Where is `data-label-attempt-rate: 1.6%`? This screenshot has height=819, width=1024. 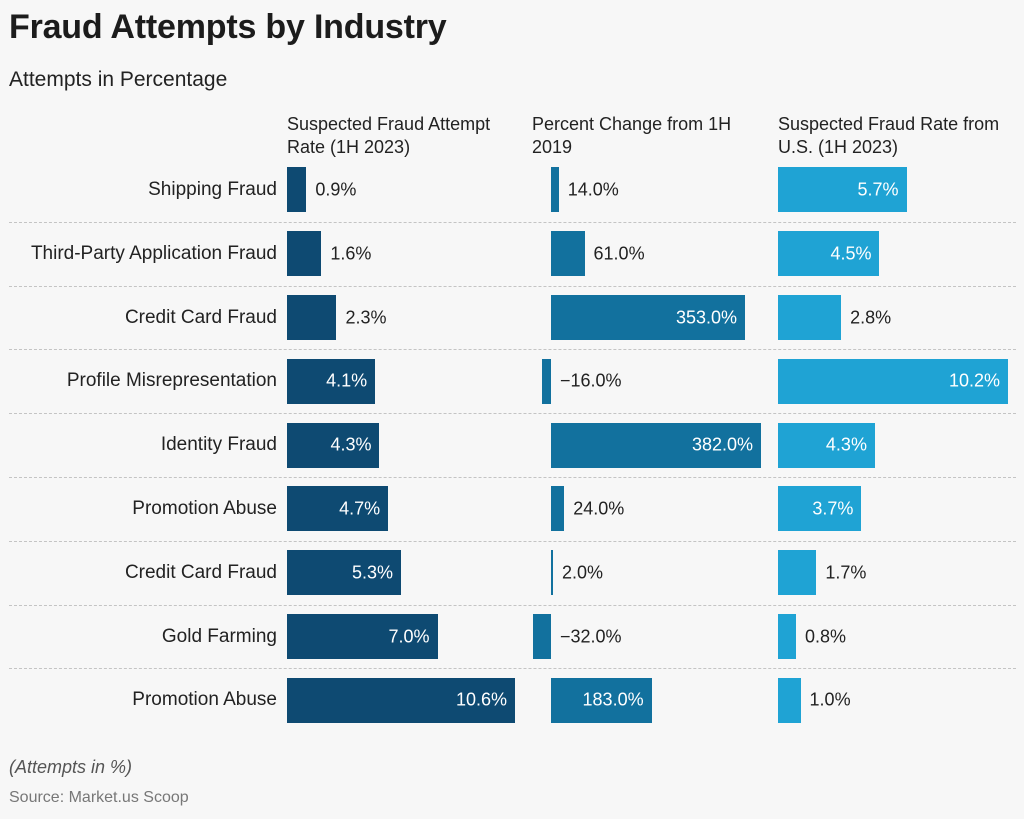
data-label-attempt-rate: 1.6% is located at coordinates (351, 253).